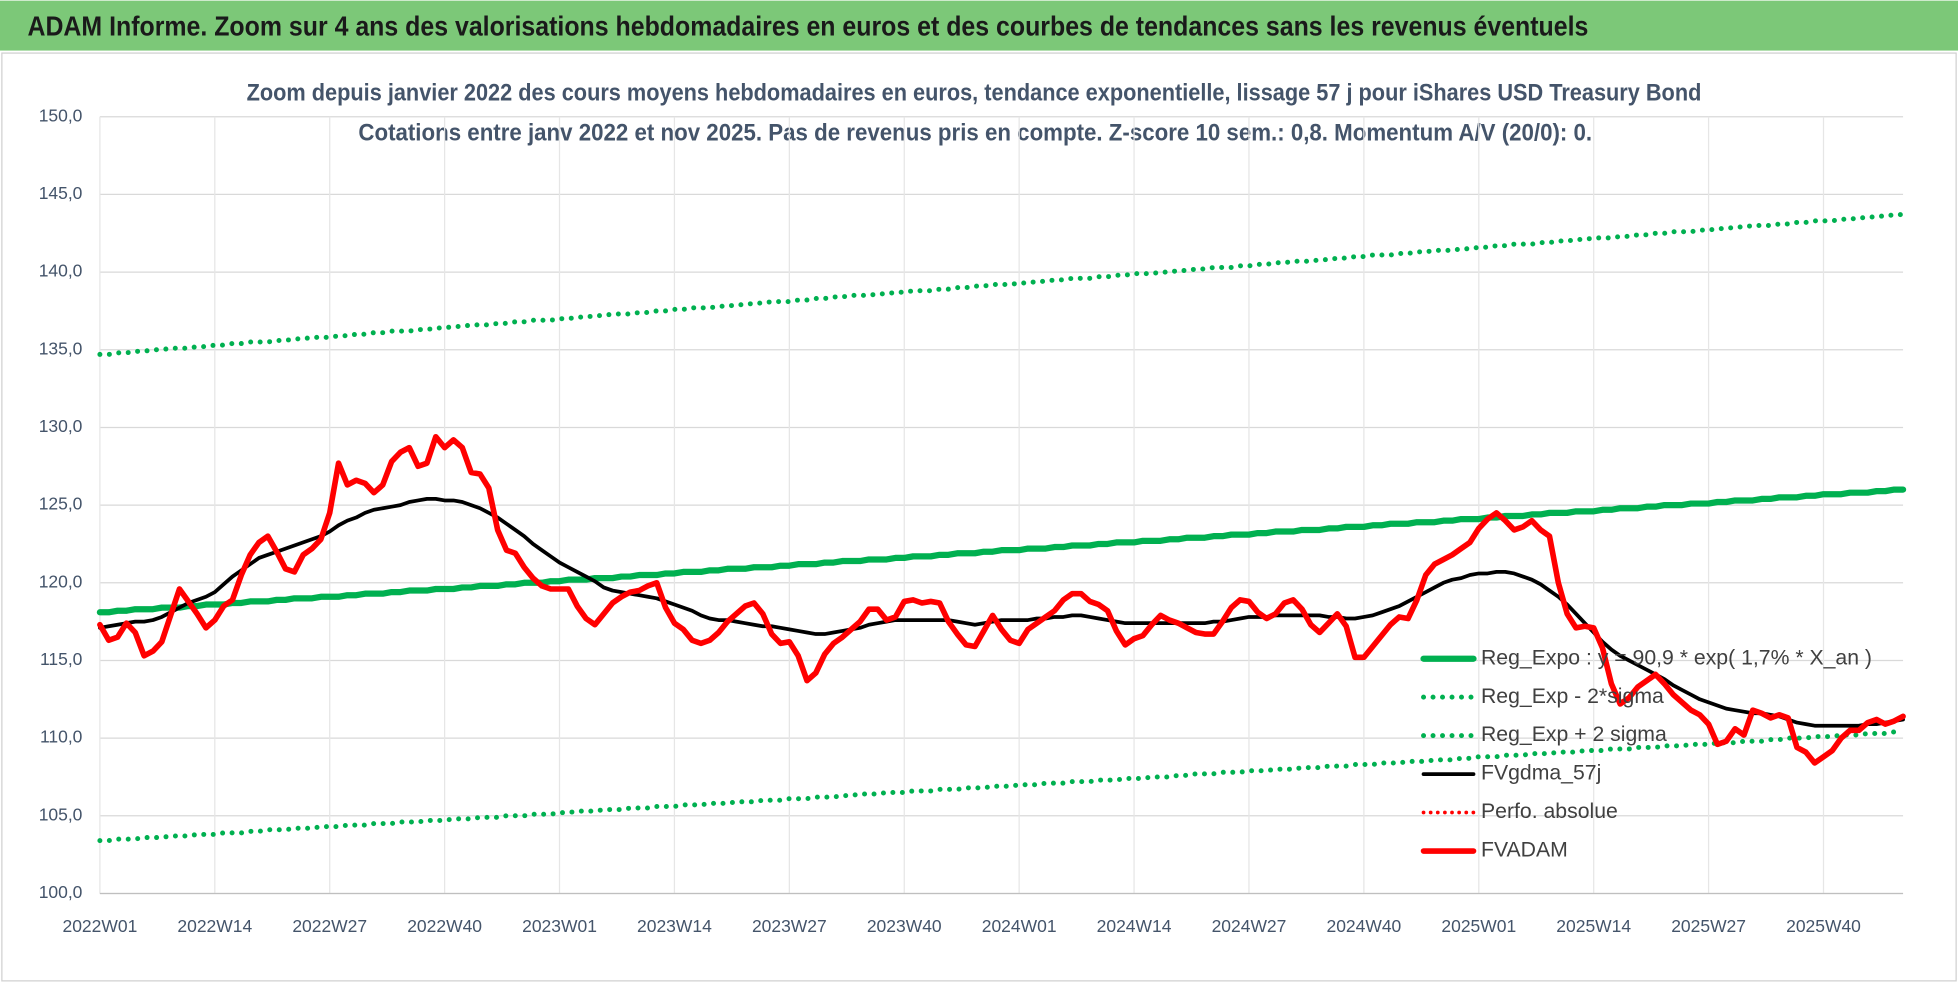 This screenshot has height=984, width=1958. Describe the element at coordinates (61, 504) in the screenshot. I see `y-tick-label: 125,0` at that location.